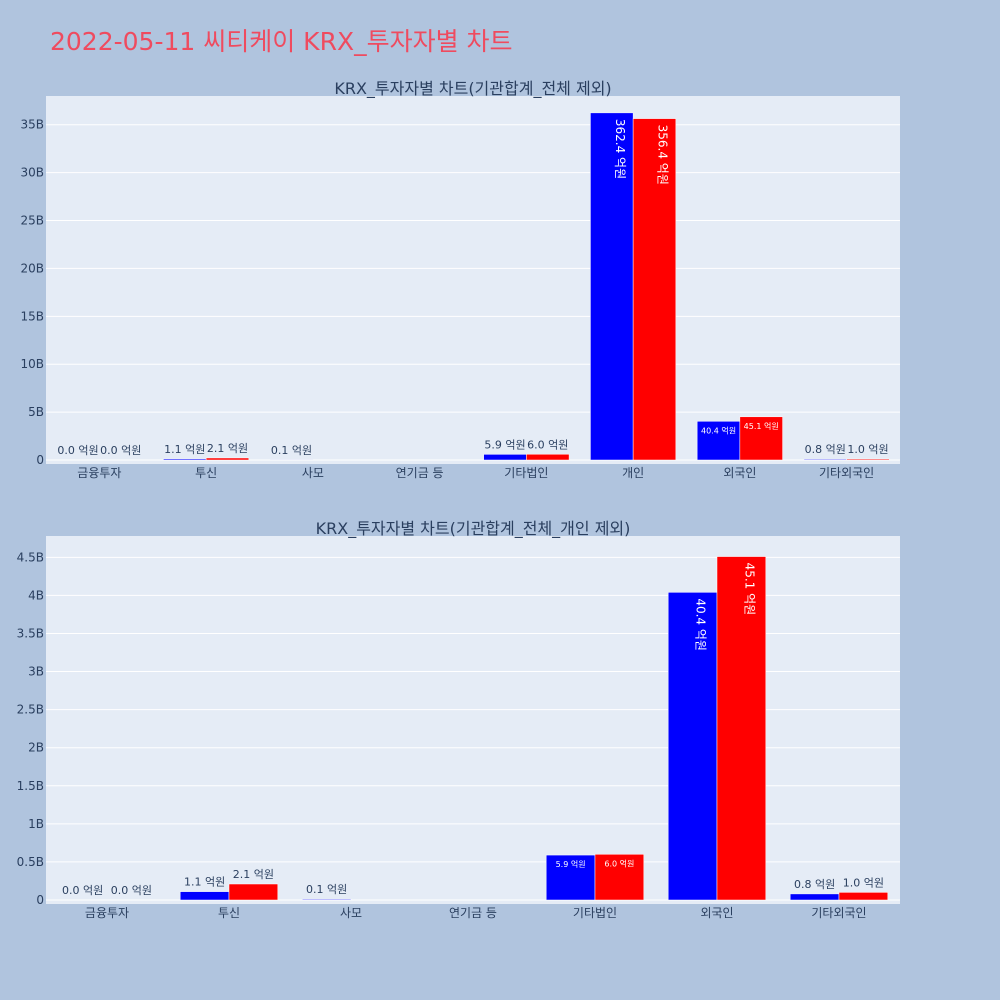 The height and width of the screenshot is (1000, 1000). Describe the element at coordinates (32, 173) in the screenshot. I see `y-tick-label: 30B` at that location.